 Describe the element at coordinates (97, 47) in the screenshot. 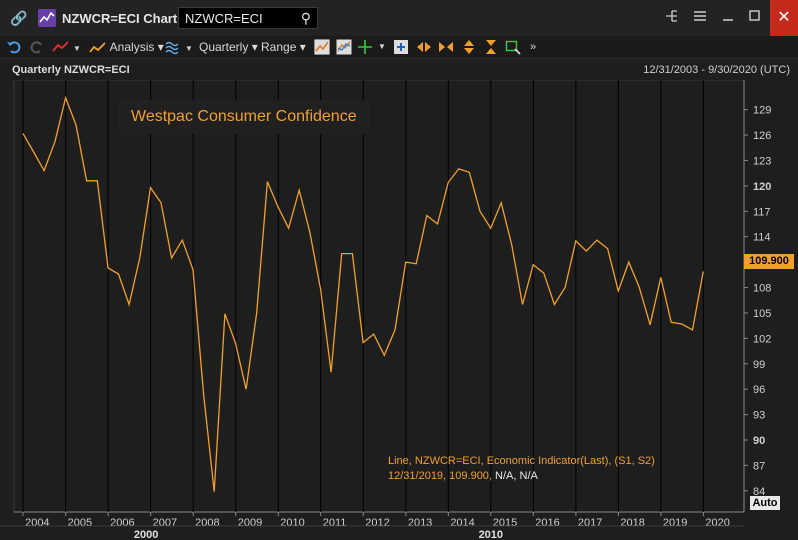

I see `analysis-icon` at that location.